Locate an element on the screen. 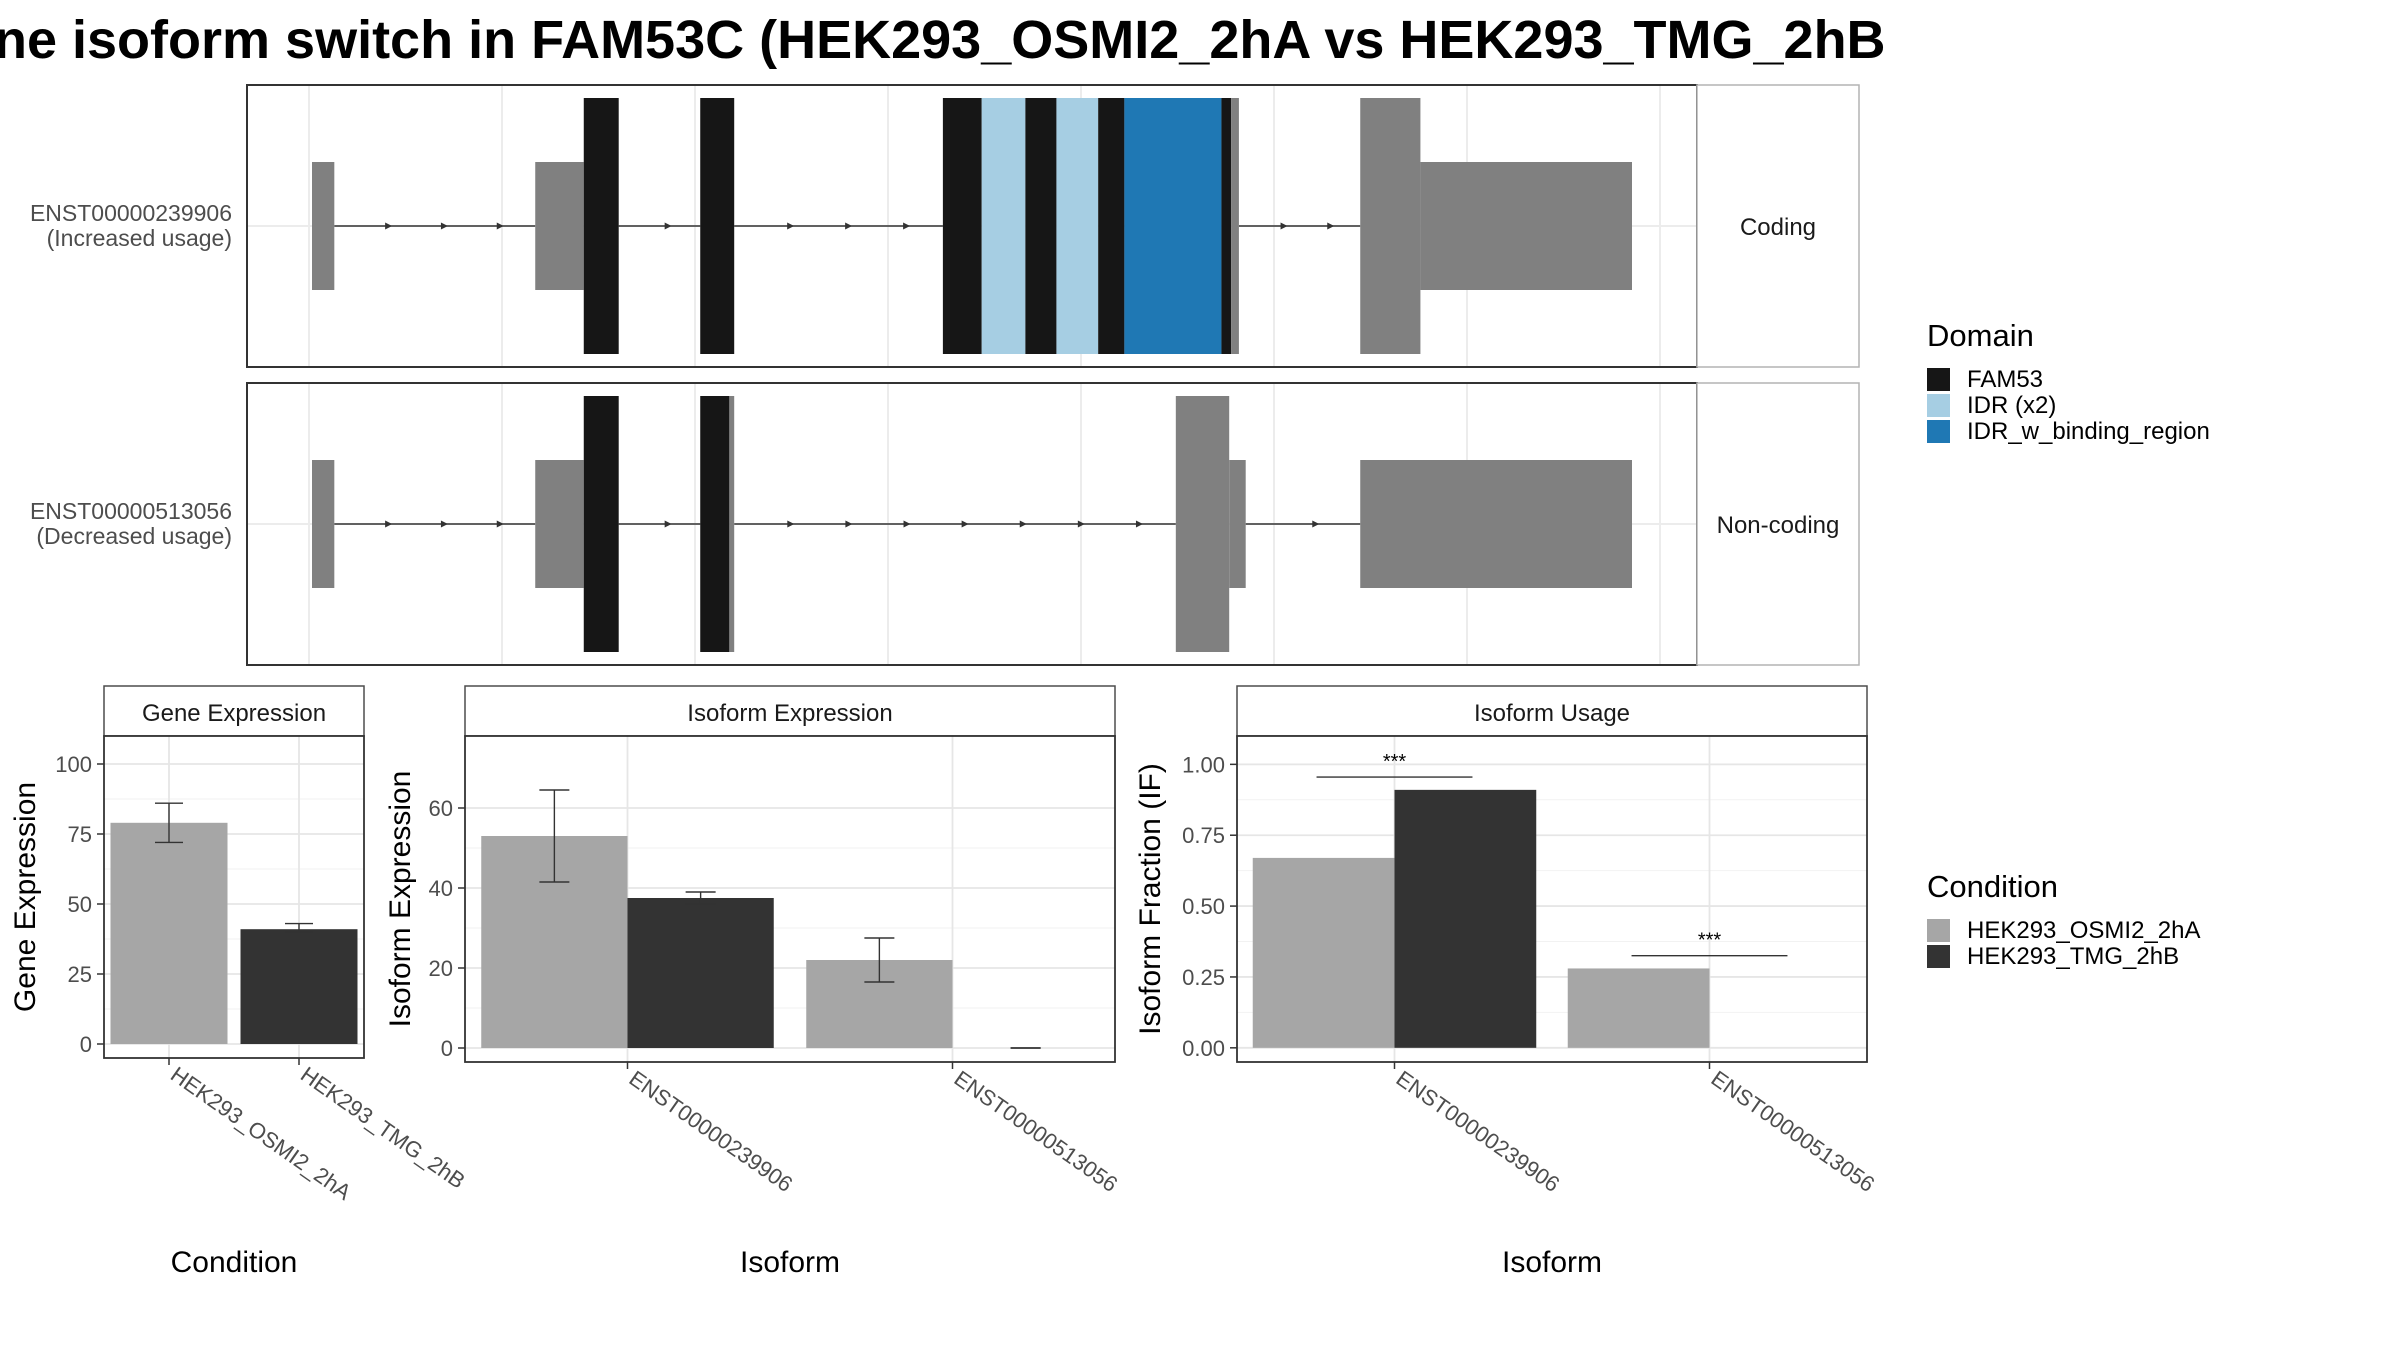 Image resolution: width=2400 pixels, height=1350 pixels. exon-utr-tall is located at coordinates (1202, 524).